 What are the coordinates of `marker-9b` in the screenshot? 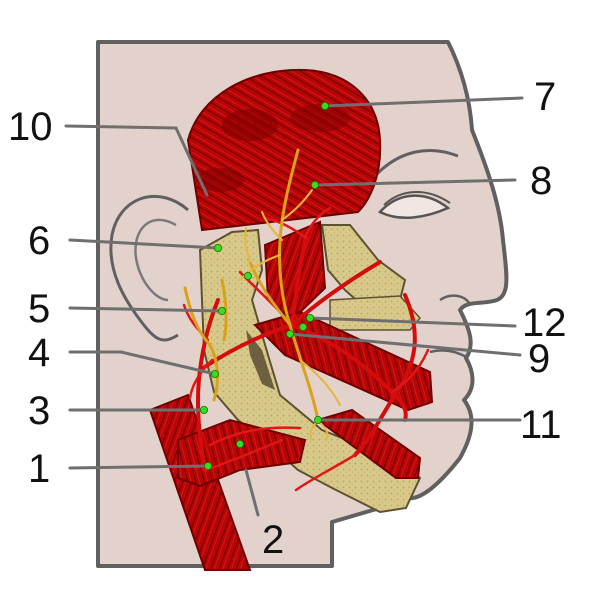 It's located at (302, 326).